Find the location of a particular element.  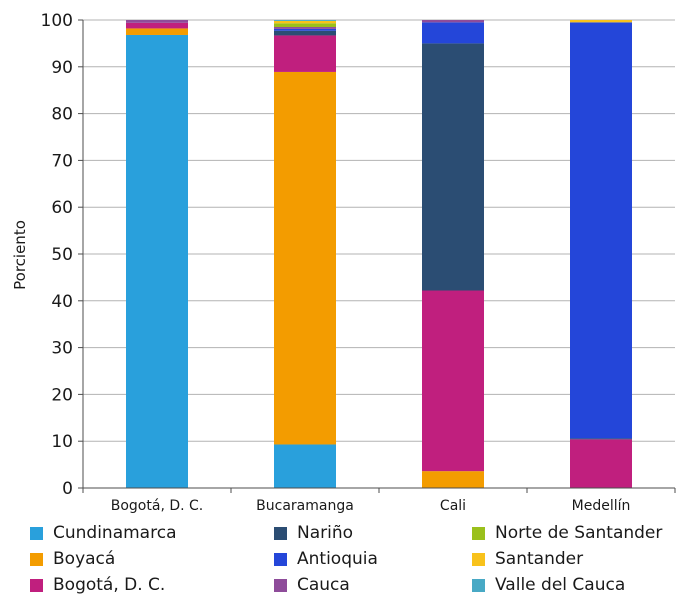

legend-label: Antioquia is located at coordinates (337, 559).